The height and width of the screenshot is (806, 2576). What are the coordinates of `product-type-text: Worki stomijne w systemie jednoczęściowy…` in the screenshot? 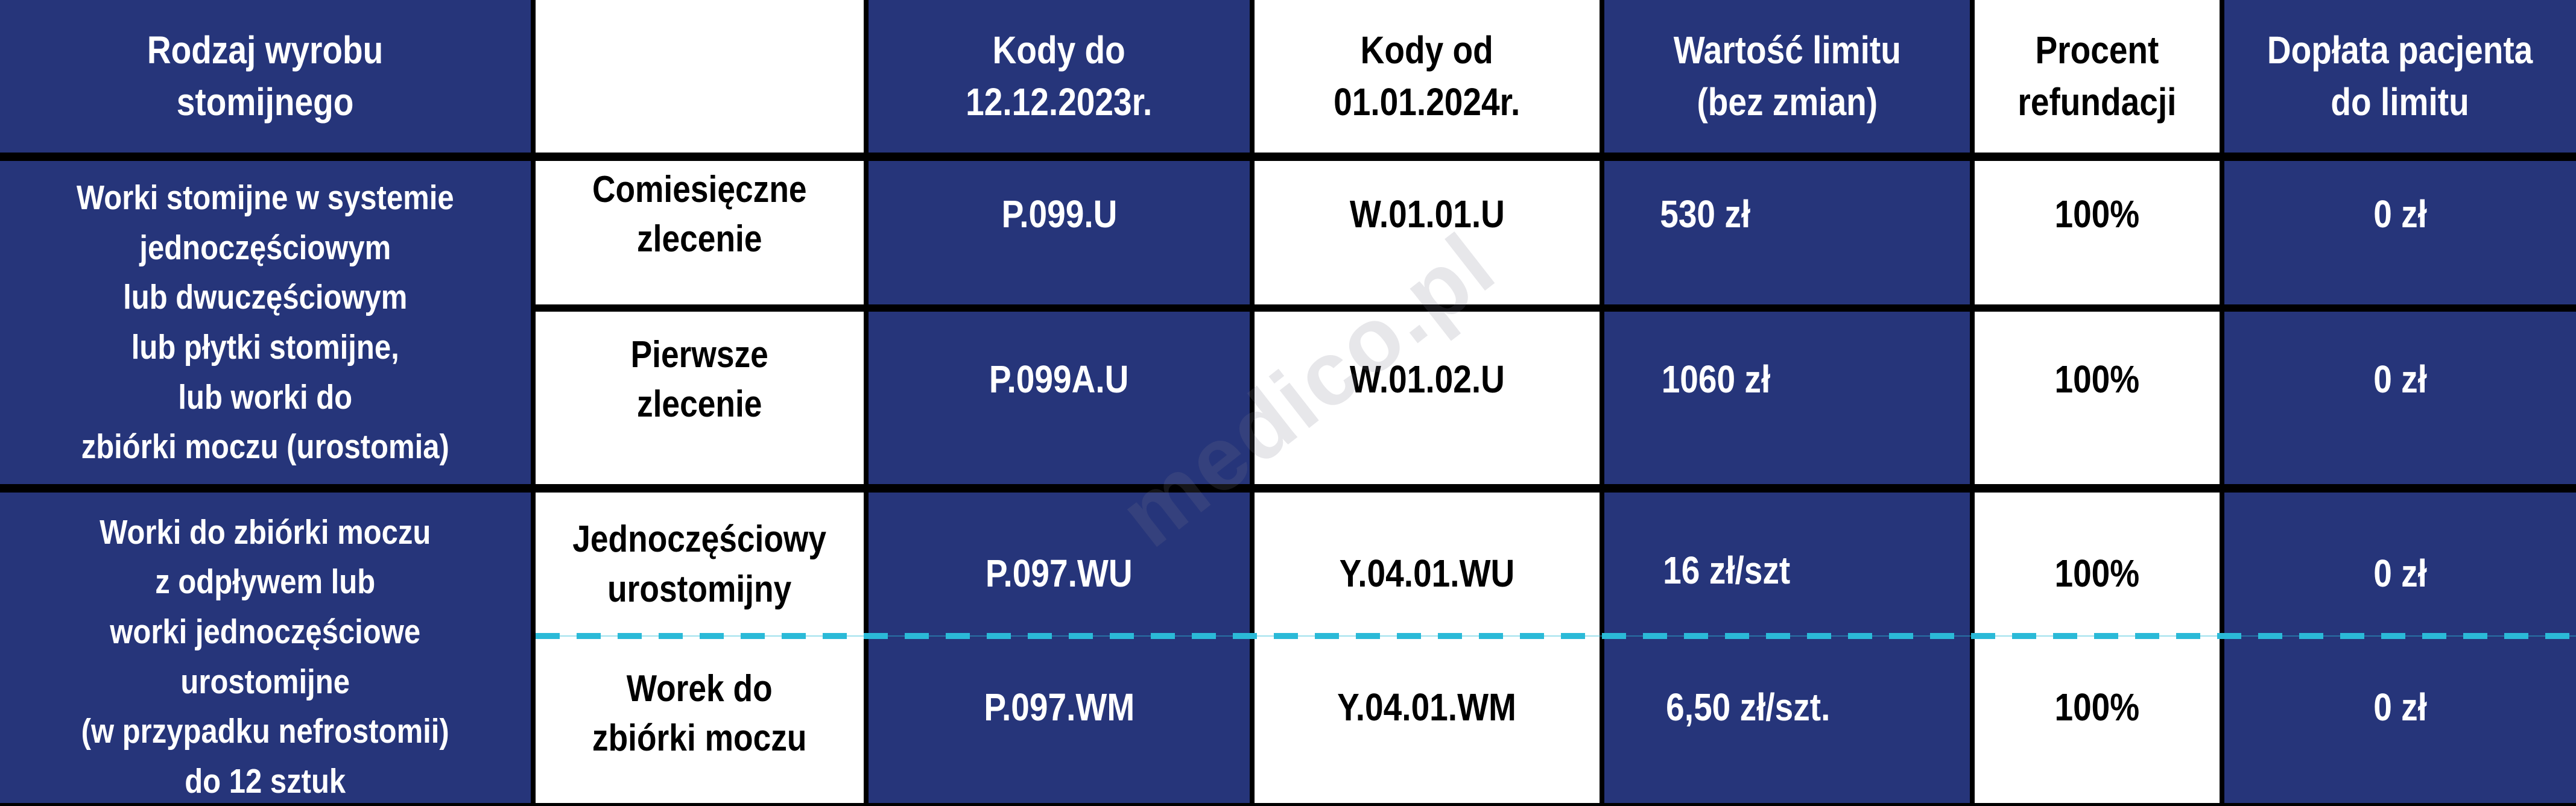 It's located at (265, 322).